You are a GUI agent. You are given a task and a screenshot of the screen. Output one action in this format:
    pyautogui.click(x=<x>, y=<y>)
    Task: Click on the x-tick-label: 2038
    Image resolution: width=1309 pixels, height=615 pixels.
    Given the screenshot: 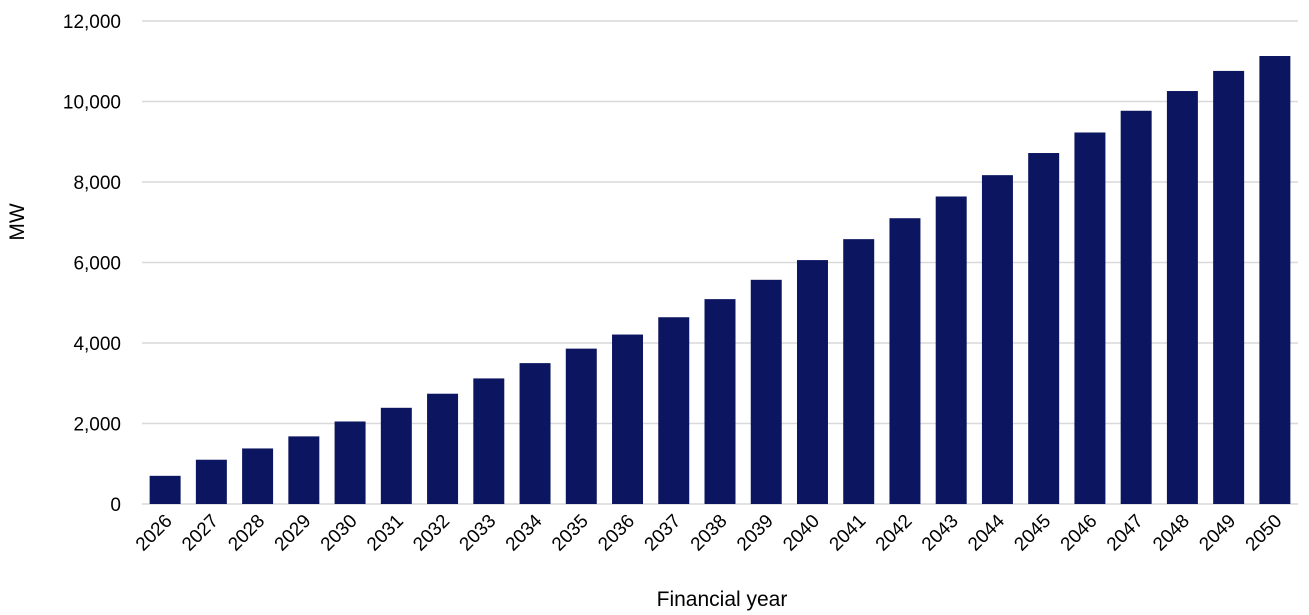 What is the action you would take?
    pyautogui.click(x=709, y=533)
    